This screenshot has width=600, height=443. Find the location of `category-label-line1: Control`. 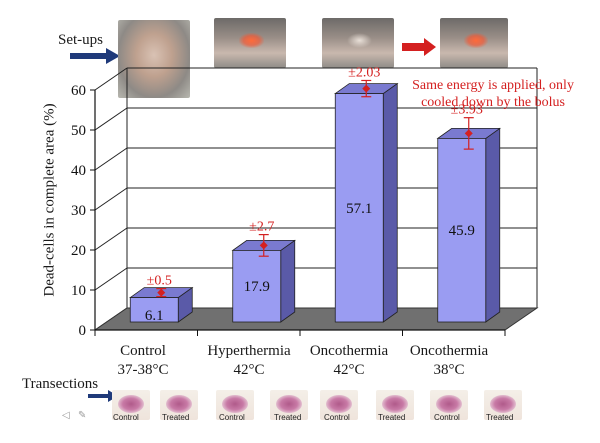

category-label-line1: Control is located at coordinates (143, 351).